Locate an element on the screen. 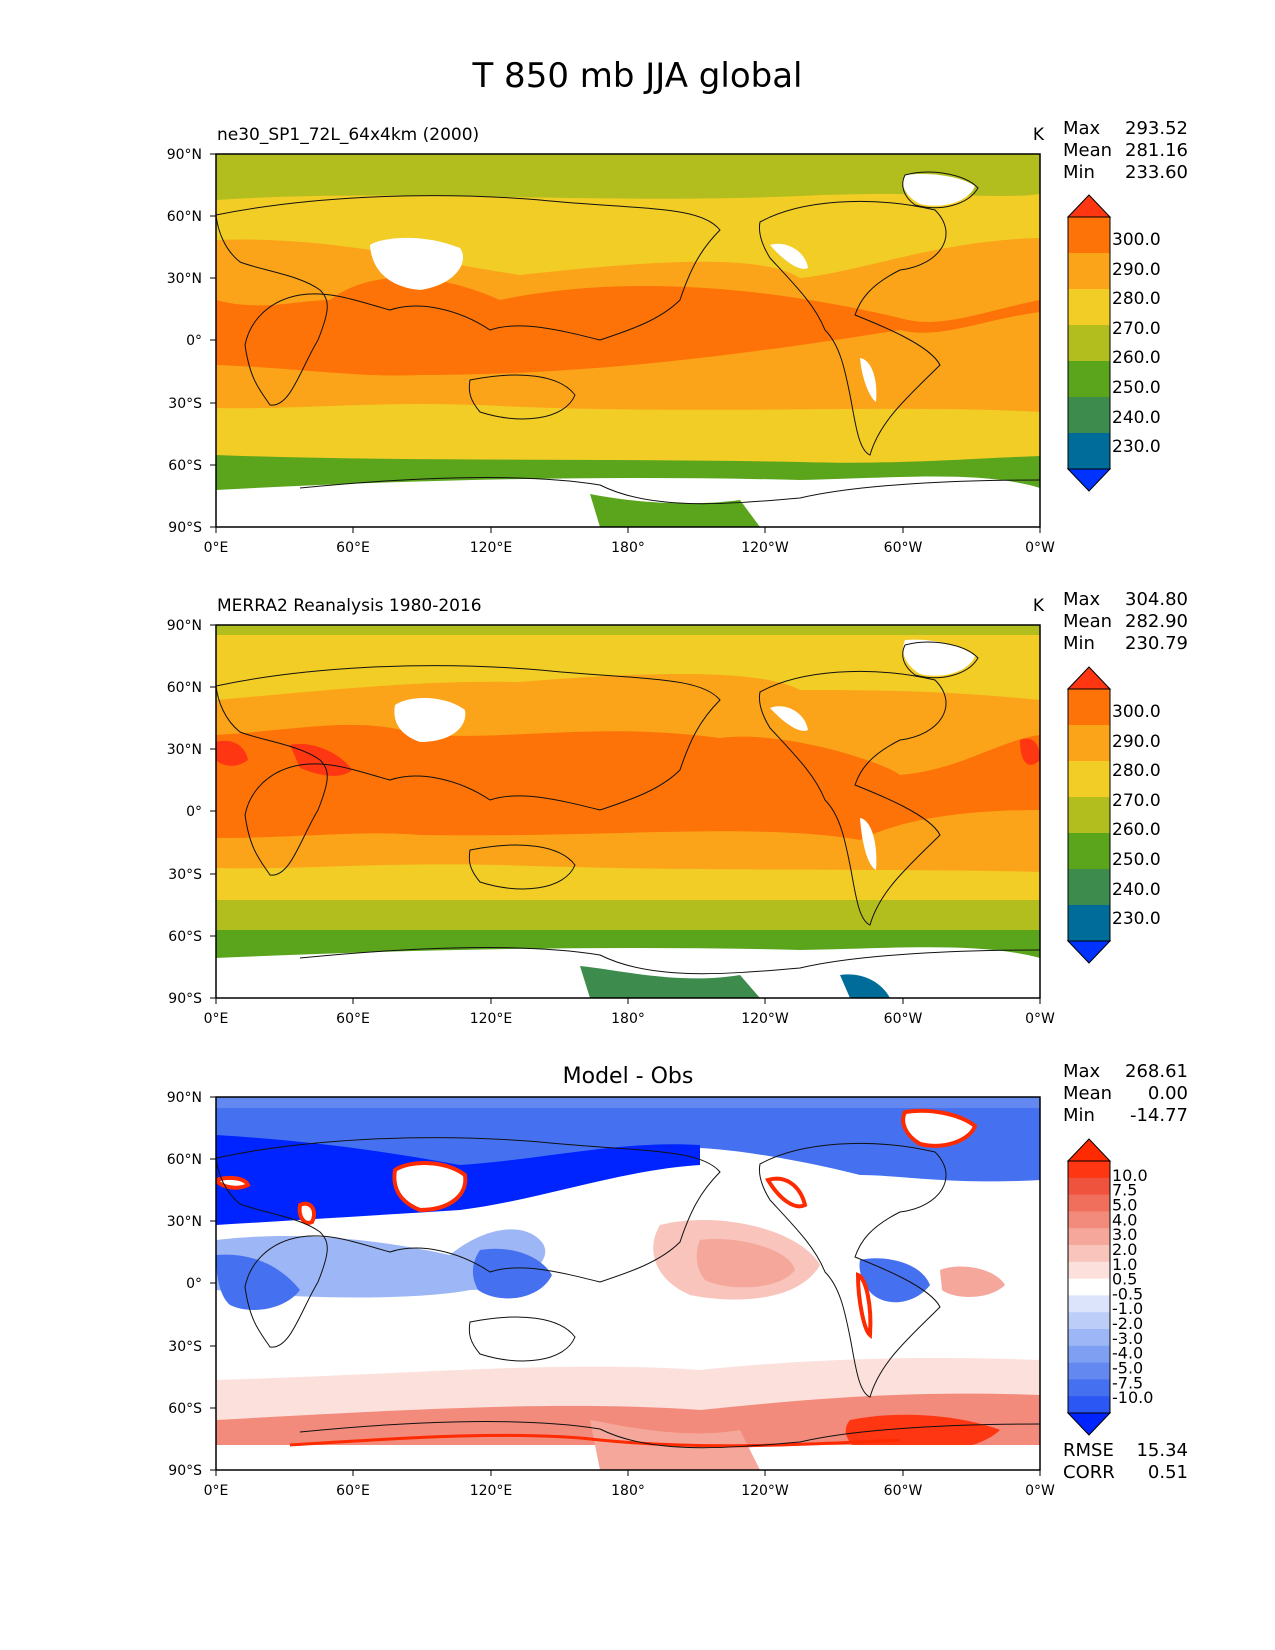 Image resolution: width=1275 pixels, height=1650 pixels. stat-value: 230.79 is located at coordinates (1156, 643).